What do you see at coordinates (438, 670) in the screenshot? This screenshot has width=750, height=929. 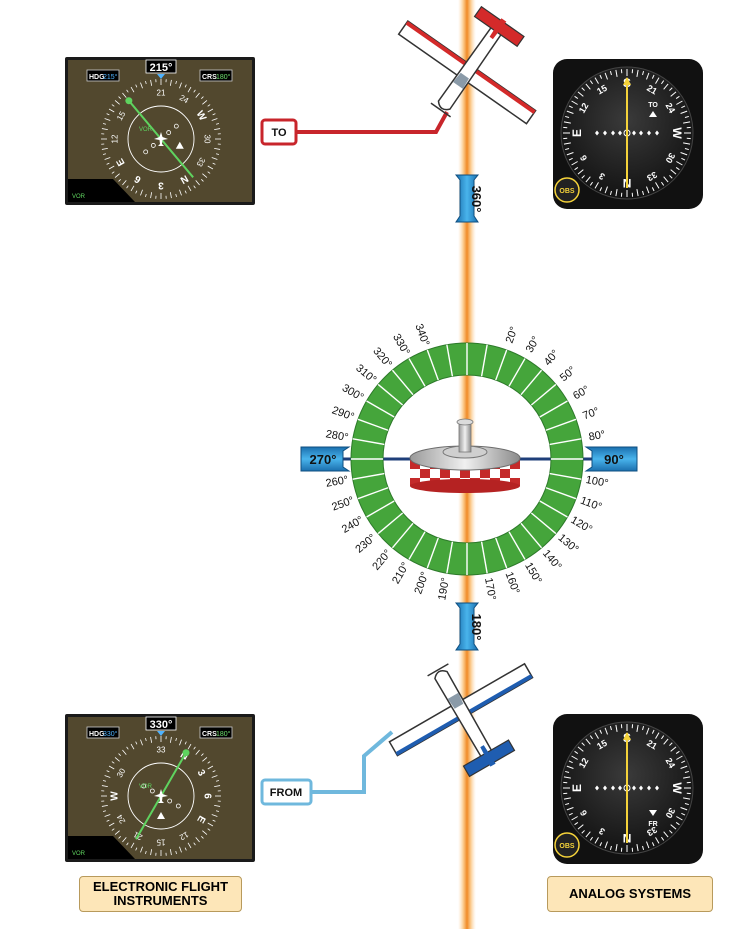 I see `plane-propeller` at bounding box center [438, 670].